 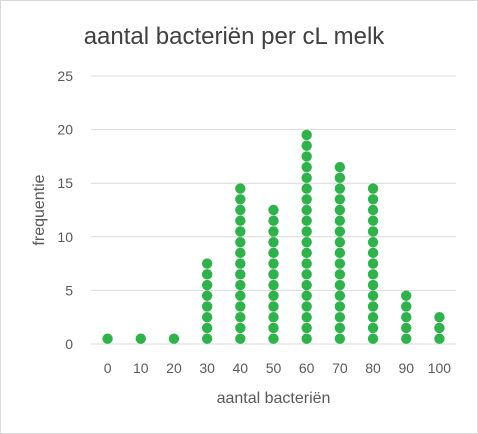 What do you see at coordinates (69, 290) in the screenshot?
I see `y-tick-label: 5` at bounding box center [69, 290].